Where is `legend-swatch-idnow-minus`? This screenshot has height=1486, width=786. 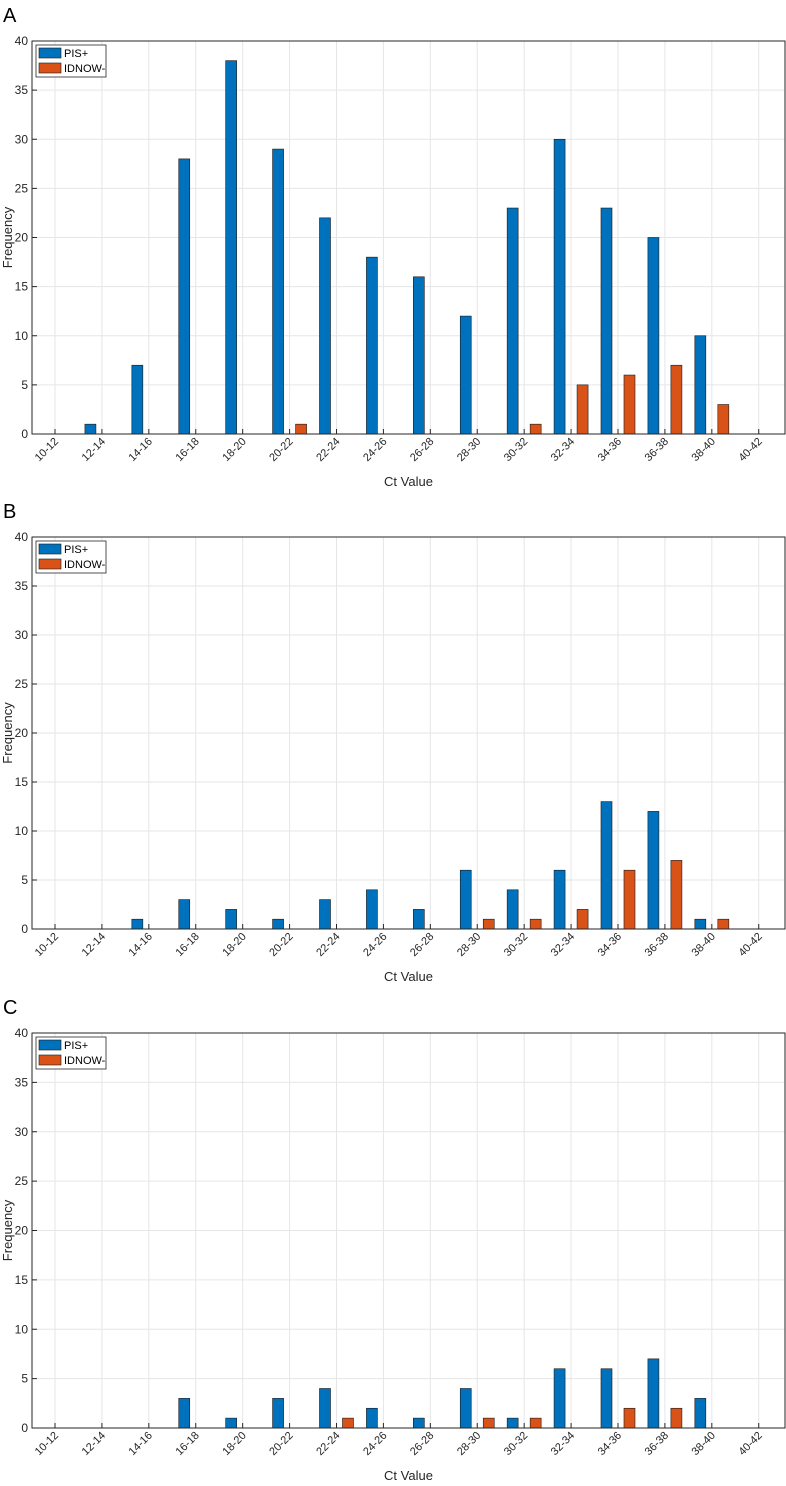 legend-swatch-idnow-minus is located at coordinates (50, 564).